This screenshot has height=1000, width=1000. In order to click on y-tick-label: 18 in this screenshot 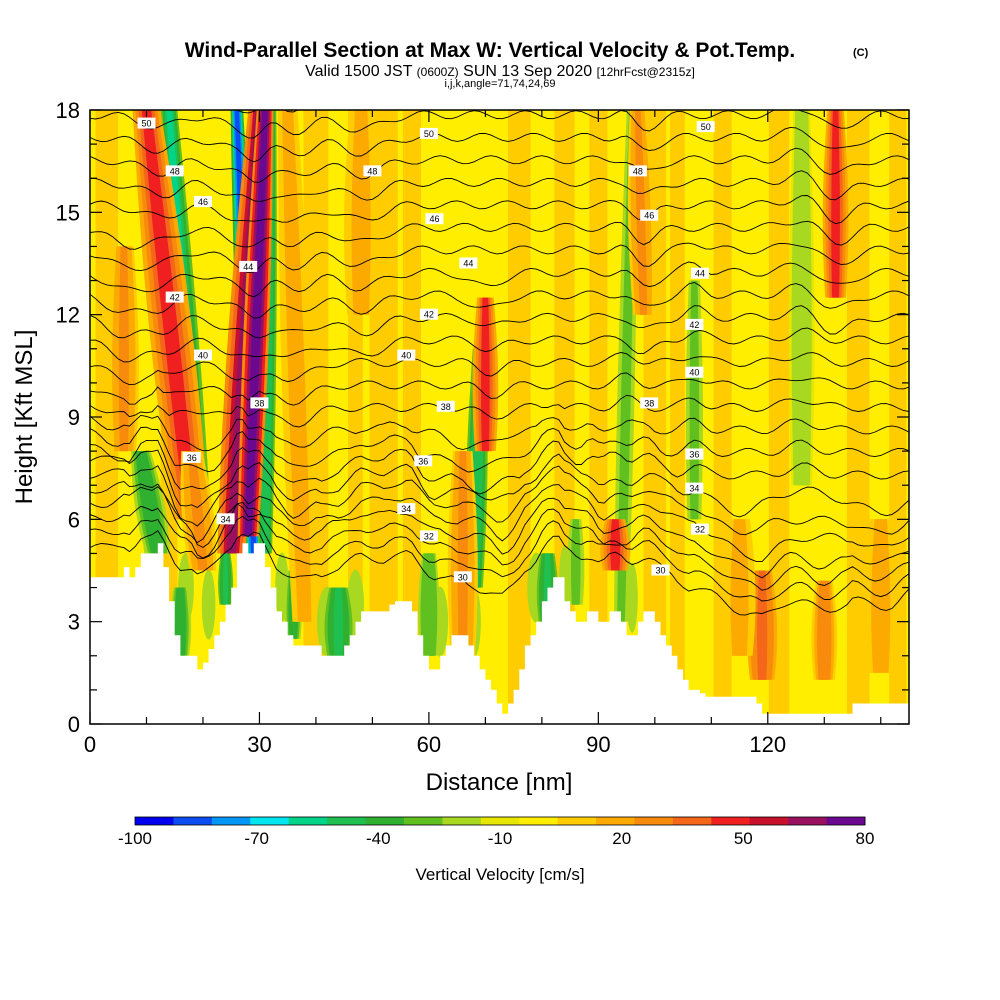, I will do `click(68, 110)`.